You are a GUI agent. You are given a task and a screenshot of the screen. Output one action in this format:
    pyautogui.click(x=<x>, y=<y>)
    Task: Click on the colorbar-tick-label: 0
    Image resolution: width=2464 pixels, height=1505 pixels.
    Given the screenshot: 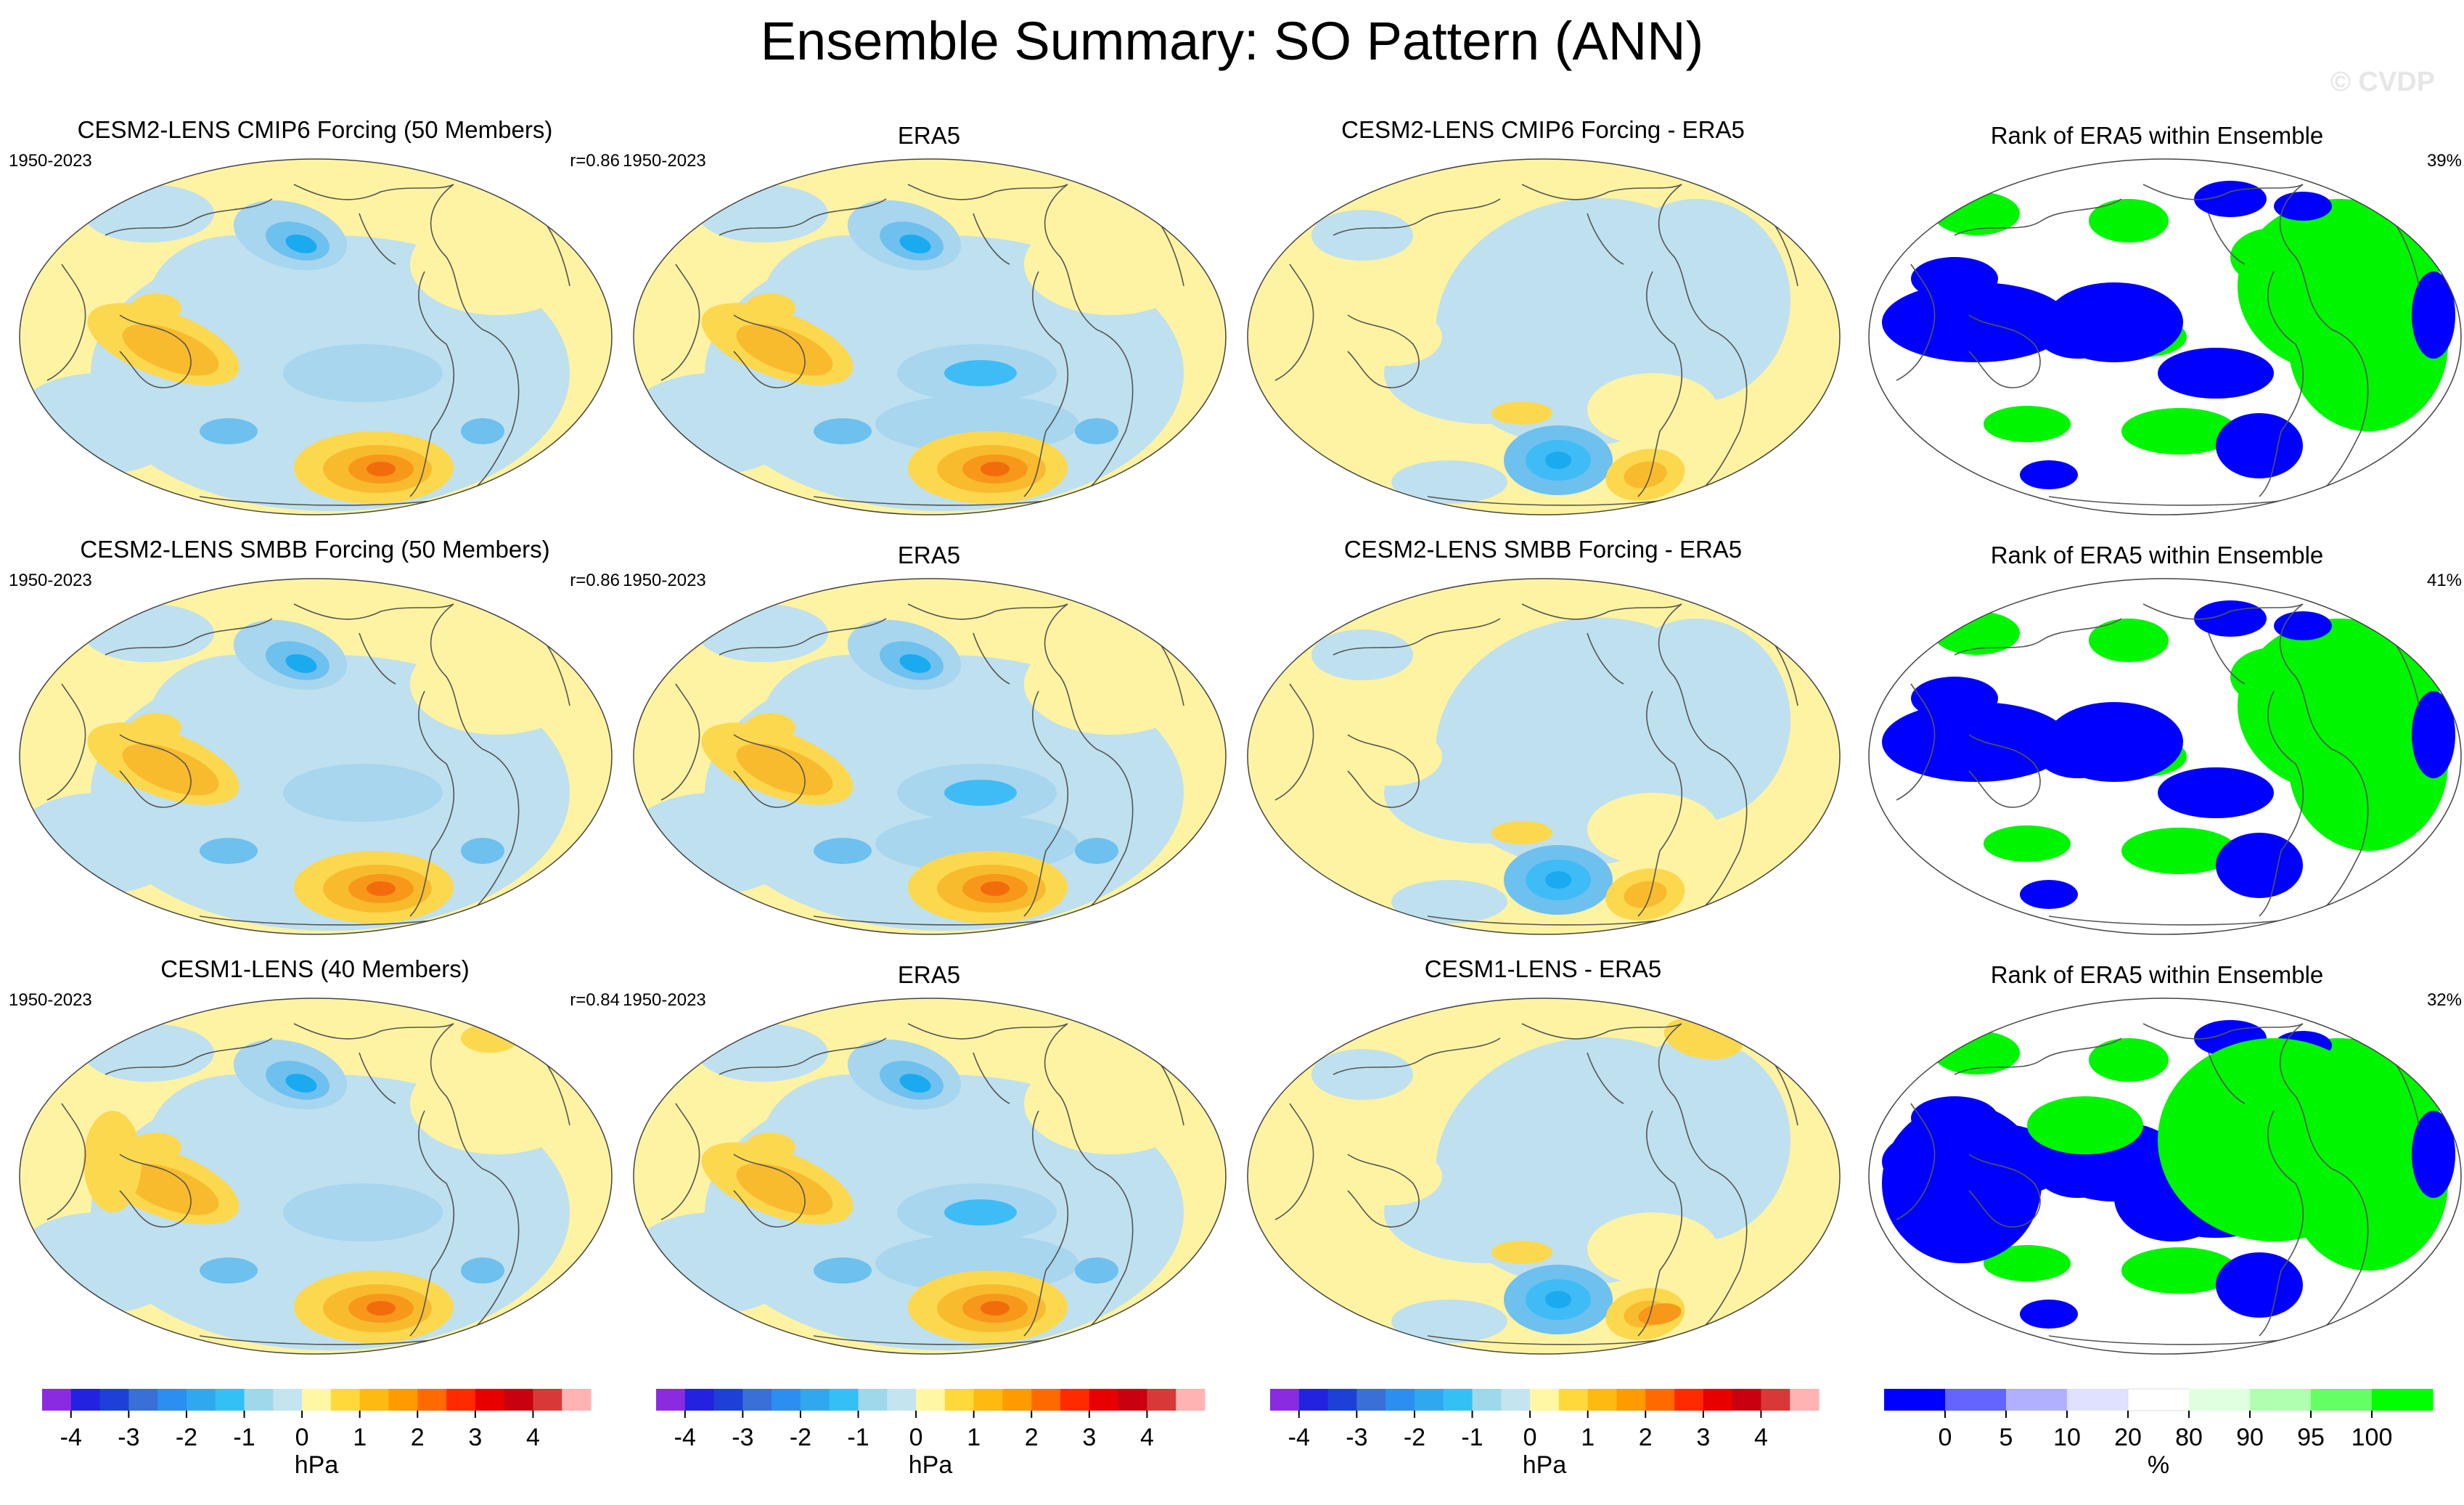 What is the action you would take?
    pyautogui.click(x=1530, y=1437)
    